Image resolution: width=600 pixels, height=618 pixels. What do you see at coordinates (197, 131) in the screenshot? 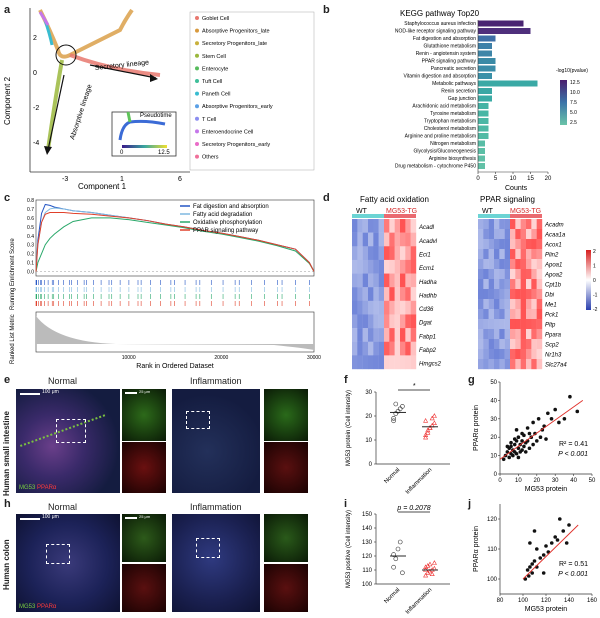
I see `a-legend-marker` at bounding box center [197, 131].